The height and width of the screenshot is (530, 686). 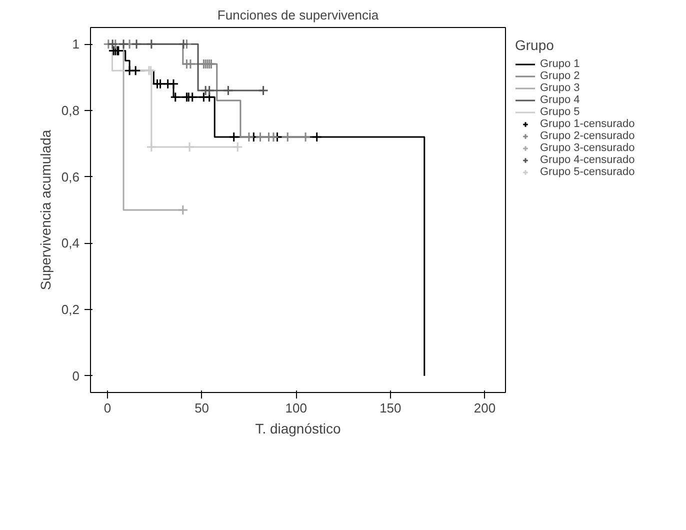 I want to click on legend-label: Grupo 1-censurado, so click(x=587, y=124).